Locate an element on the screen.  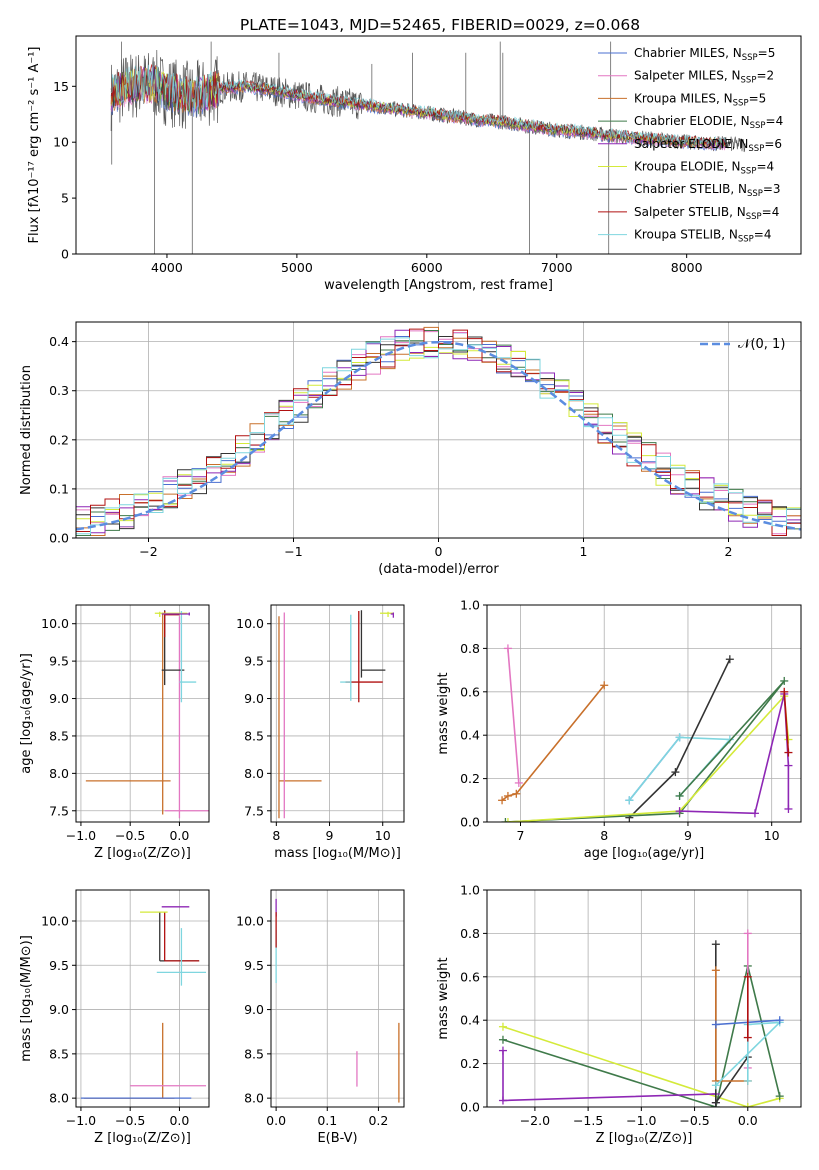
x-axis-label: E(B-V) is located at coordinates (337, 1138).